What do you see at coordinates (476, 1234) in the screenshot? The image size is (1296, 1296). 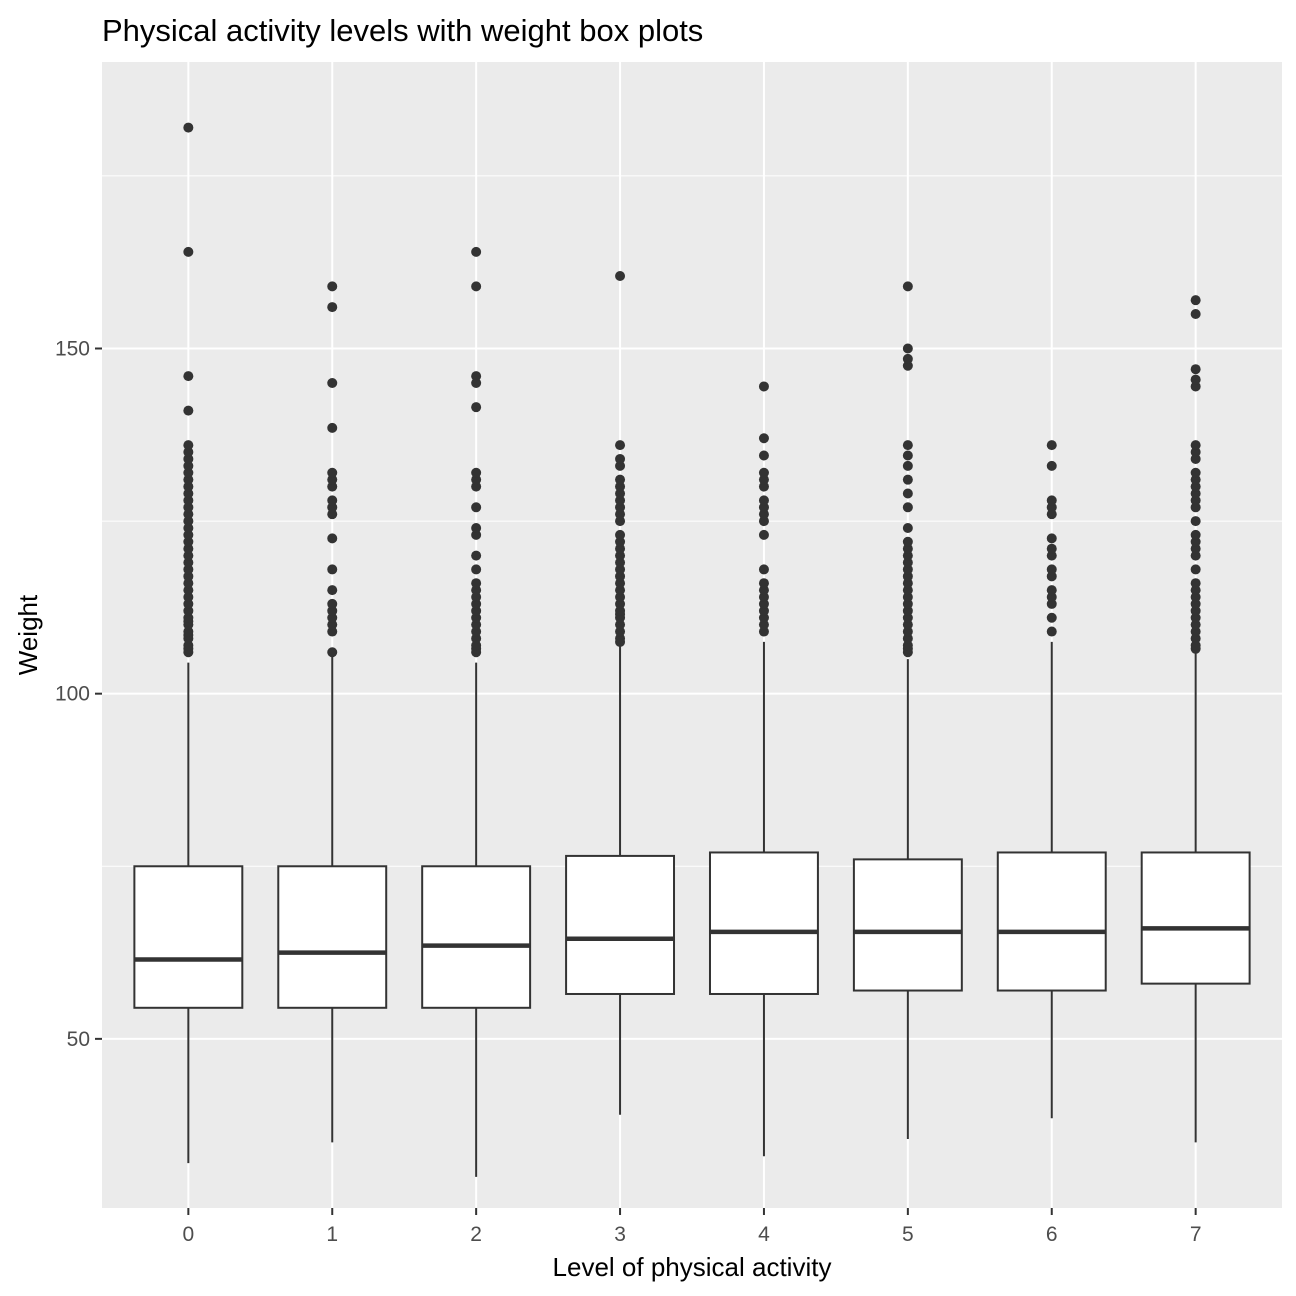 I see `x-tick-label: 2` at bounding box center [476, 1234].